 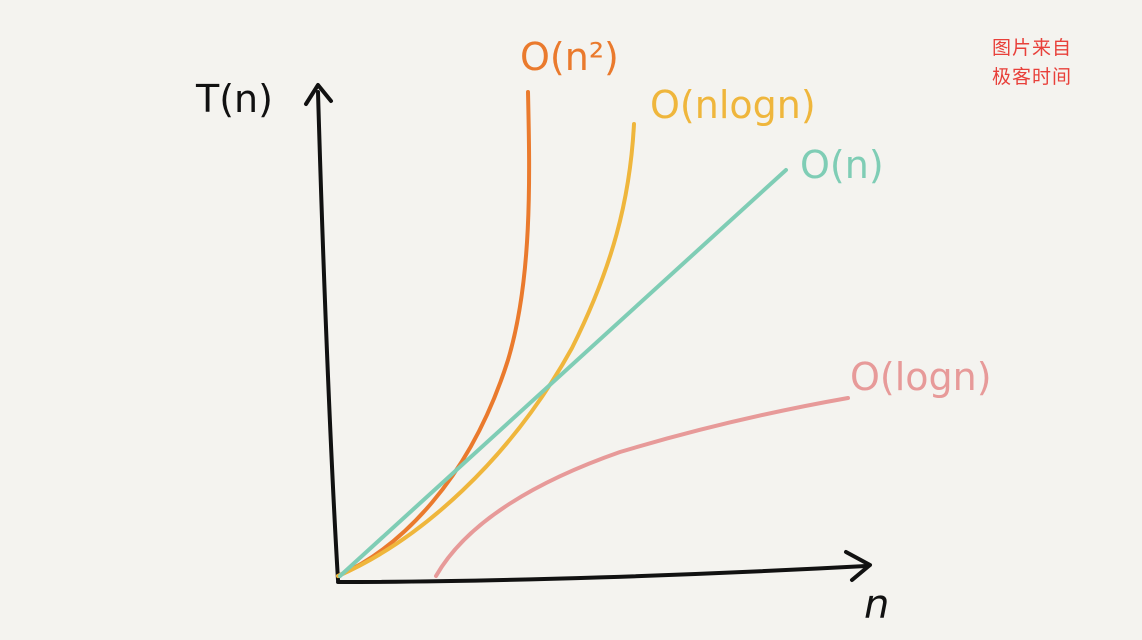 I want to click on series-label-n-squared: O(n²), so click(x=569, y=57).